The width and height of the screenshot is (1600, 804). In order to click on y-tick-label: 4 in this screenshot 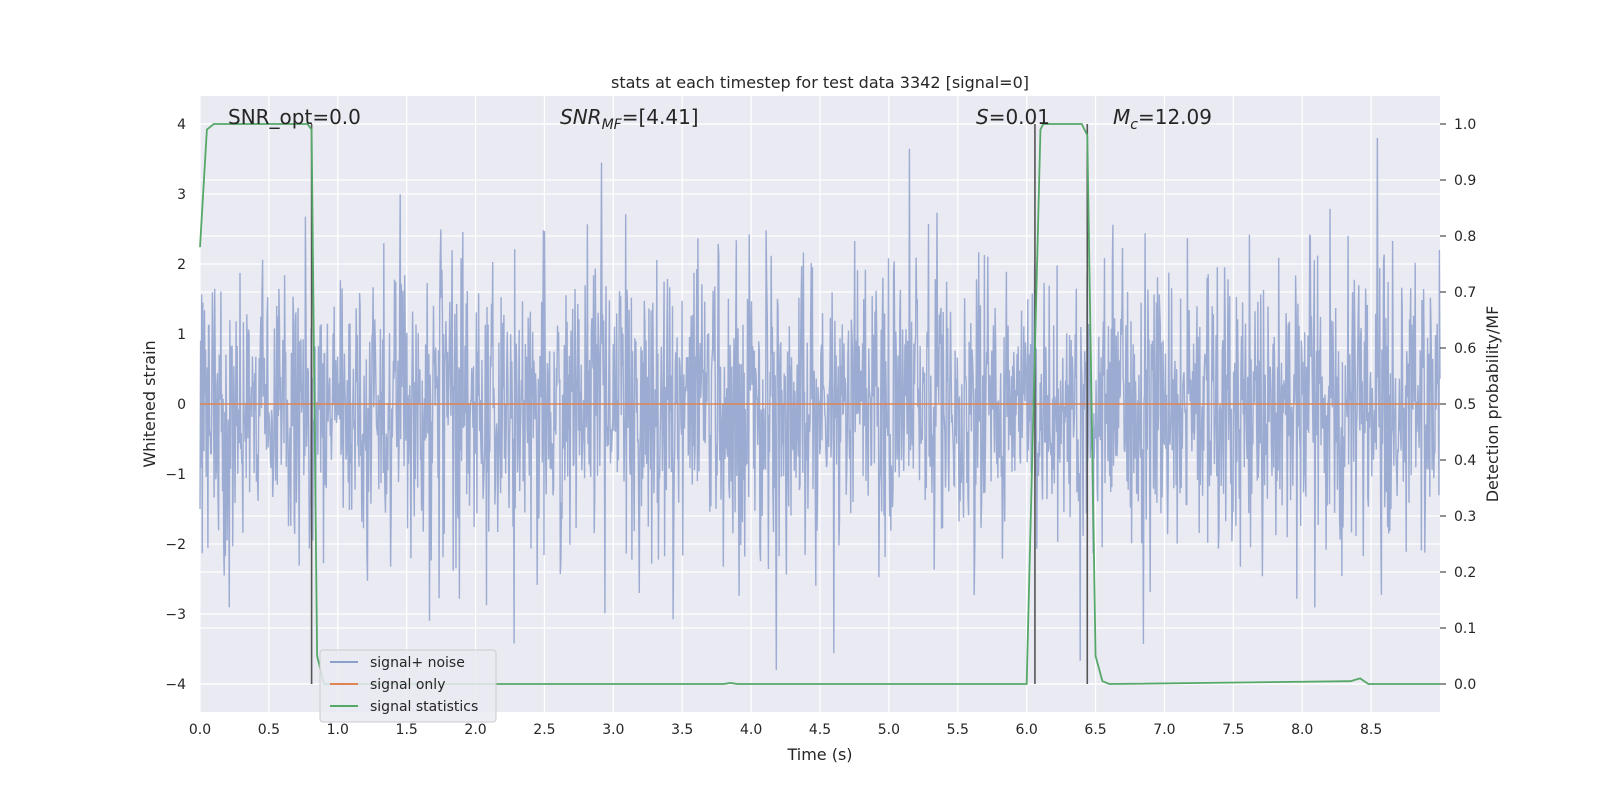, I will do `click(181, 125)`.